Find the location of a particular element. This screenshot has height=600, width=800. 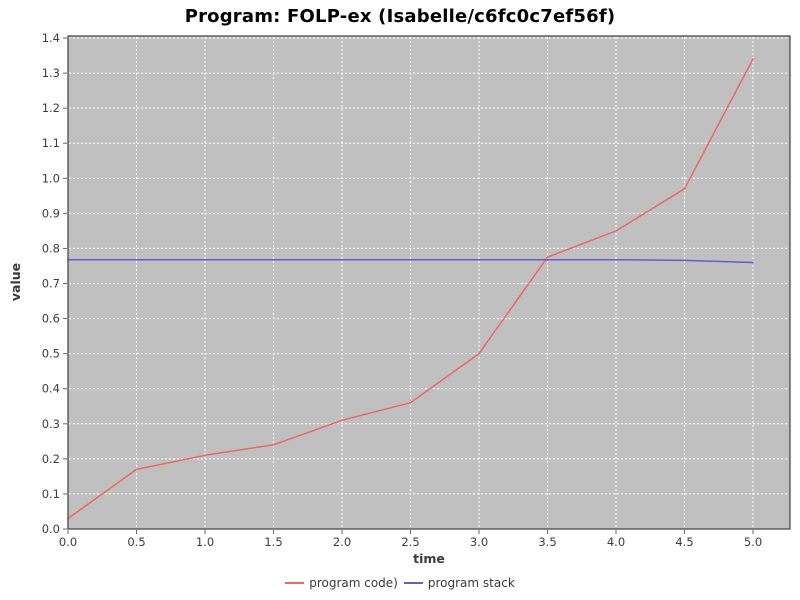

legend-item-program-stack: program stack is located at coordinates (459, 583).